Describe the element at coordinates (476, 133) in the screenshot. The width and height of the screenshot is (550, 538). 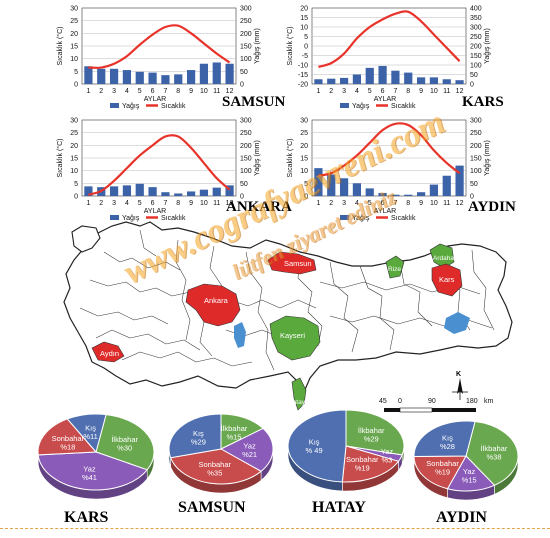
I see `y-tick-right: 250` at that location.